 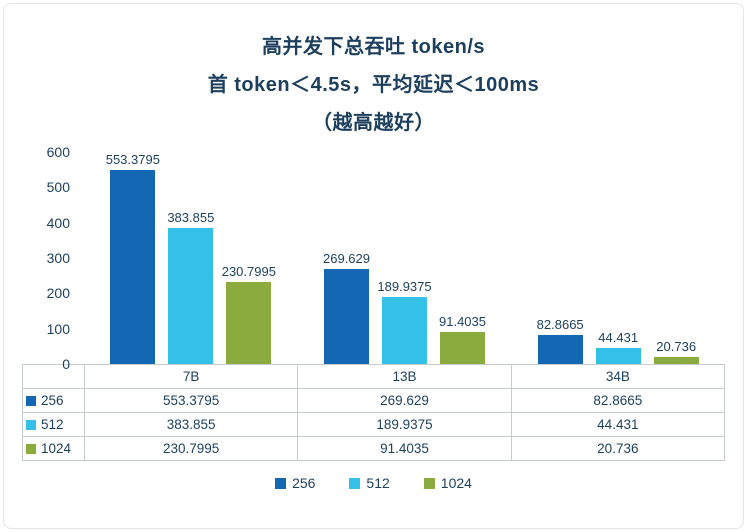 I want to click on y-axis: 0 100 200 300 400 500 600, so click(x=53, y=258).